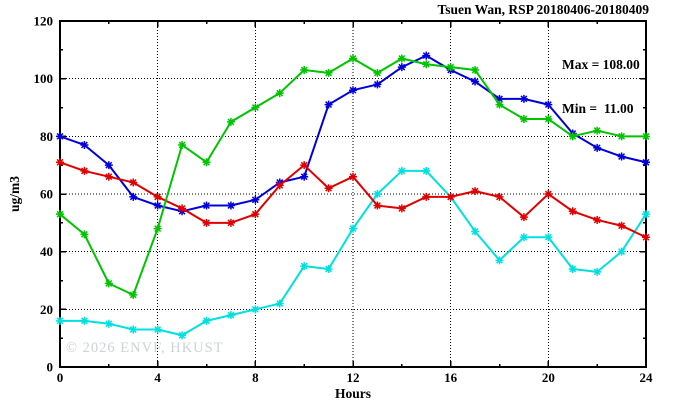 Image resolution: width=674 pixels, height=409 pixels. Describe the element at coordinates (46, 309) in the screenshot. I see `y-tick-label-20: 20` at that location.